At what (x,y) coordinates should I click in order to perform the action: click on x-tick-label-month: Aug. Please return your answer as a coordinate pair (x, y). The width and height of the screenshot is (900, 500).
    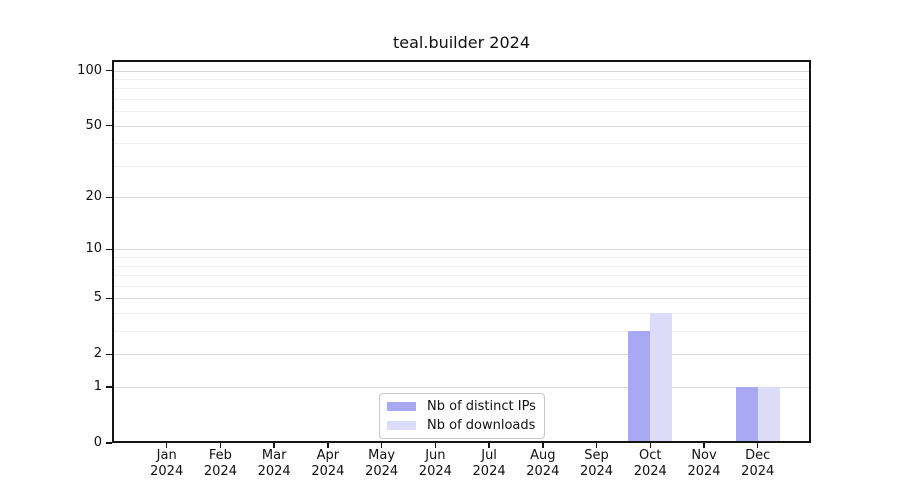
    Looking at the image, I should click on (543, 455).